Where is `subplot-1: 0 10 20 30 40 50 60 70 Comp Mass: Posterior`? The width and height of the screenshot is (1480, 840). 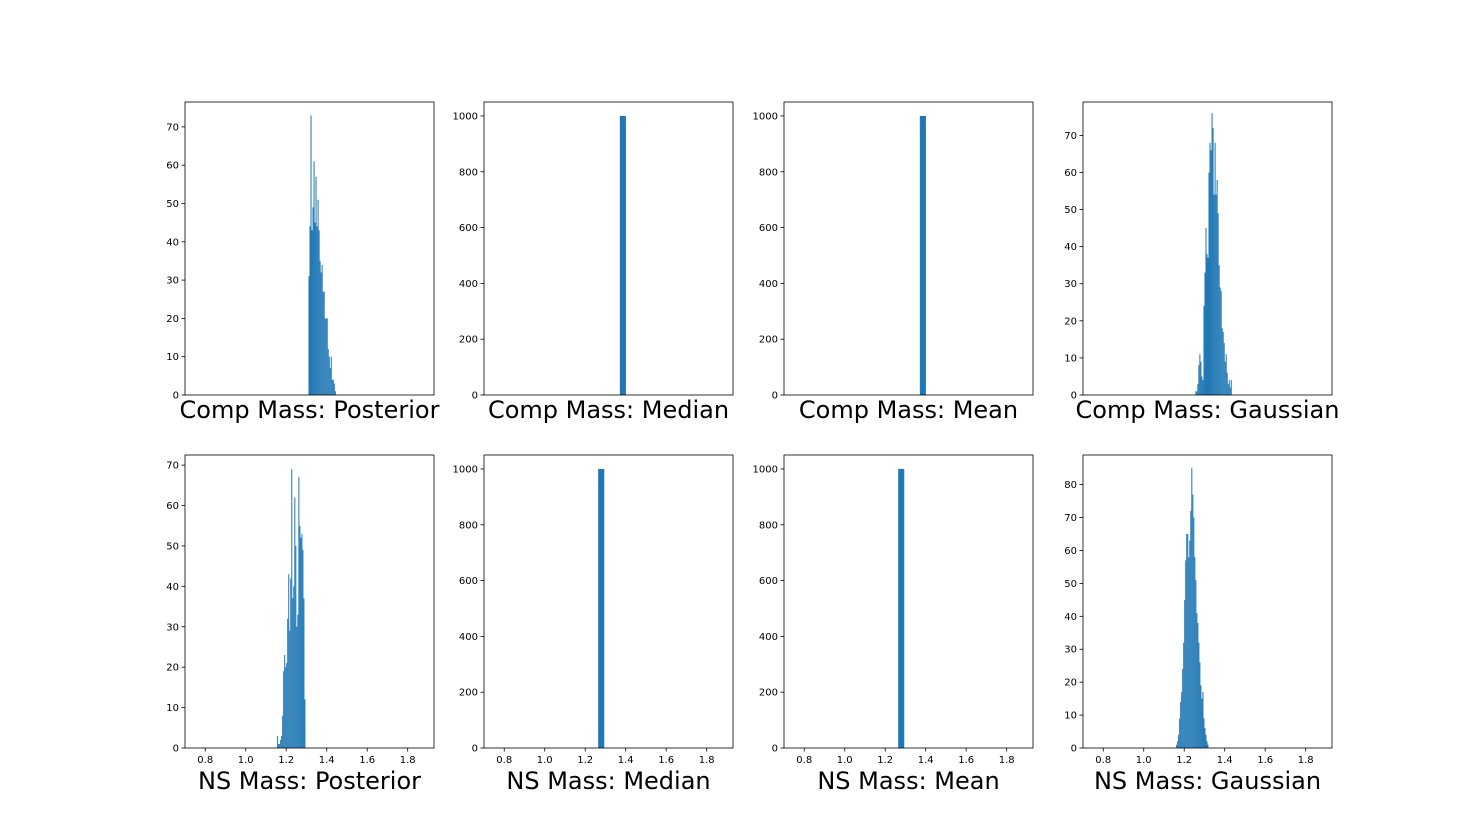
subplot-1: 0 10 20 30 40 50 60 70 Comp Mass: Posterior is located at coordinates (303, 262).